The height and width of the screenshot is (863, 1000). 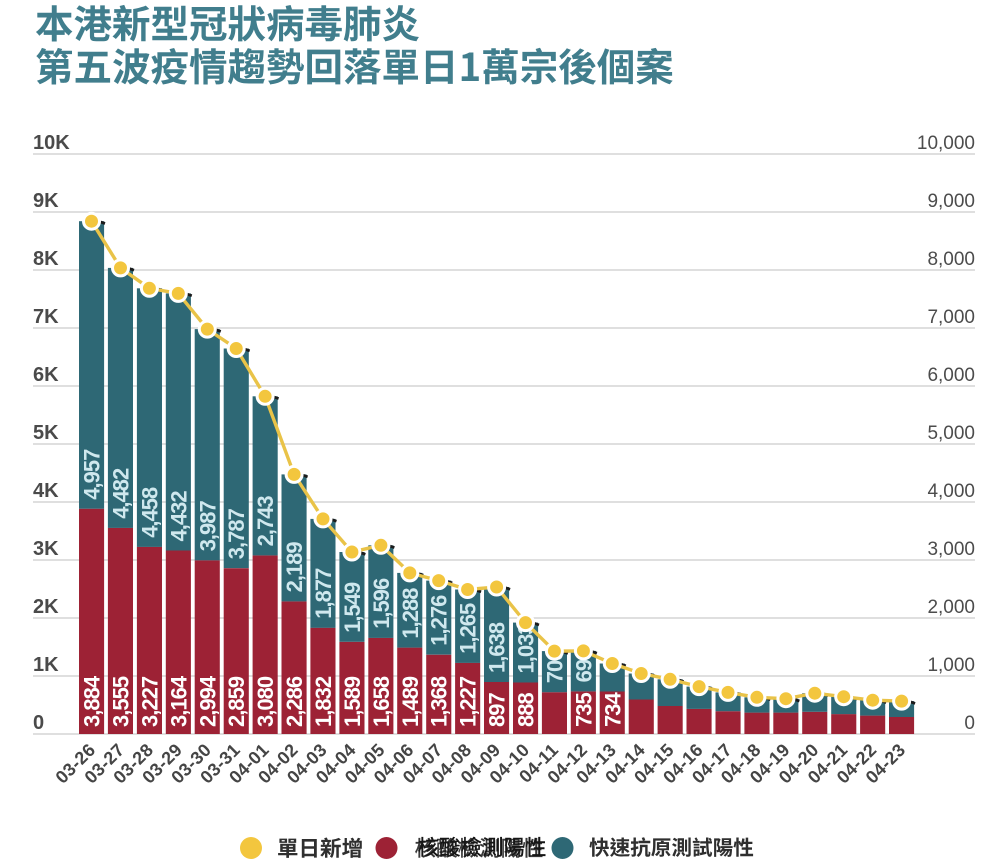 I want to click on svg-text: 1,276, so click(x=439, y=620).